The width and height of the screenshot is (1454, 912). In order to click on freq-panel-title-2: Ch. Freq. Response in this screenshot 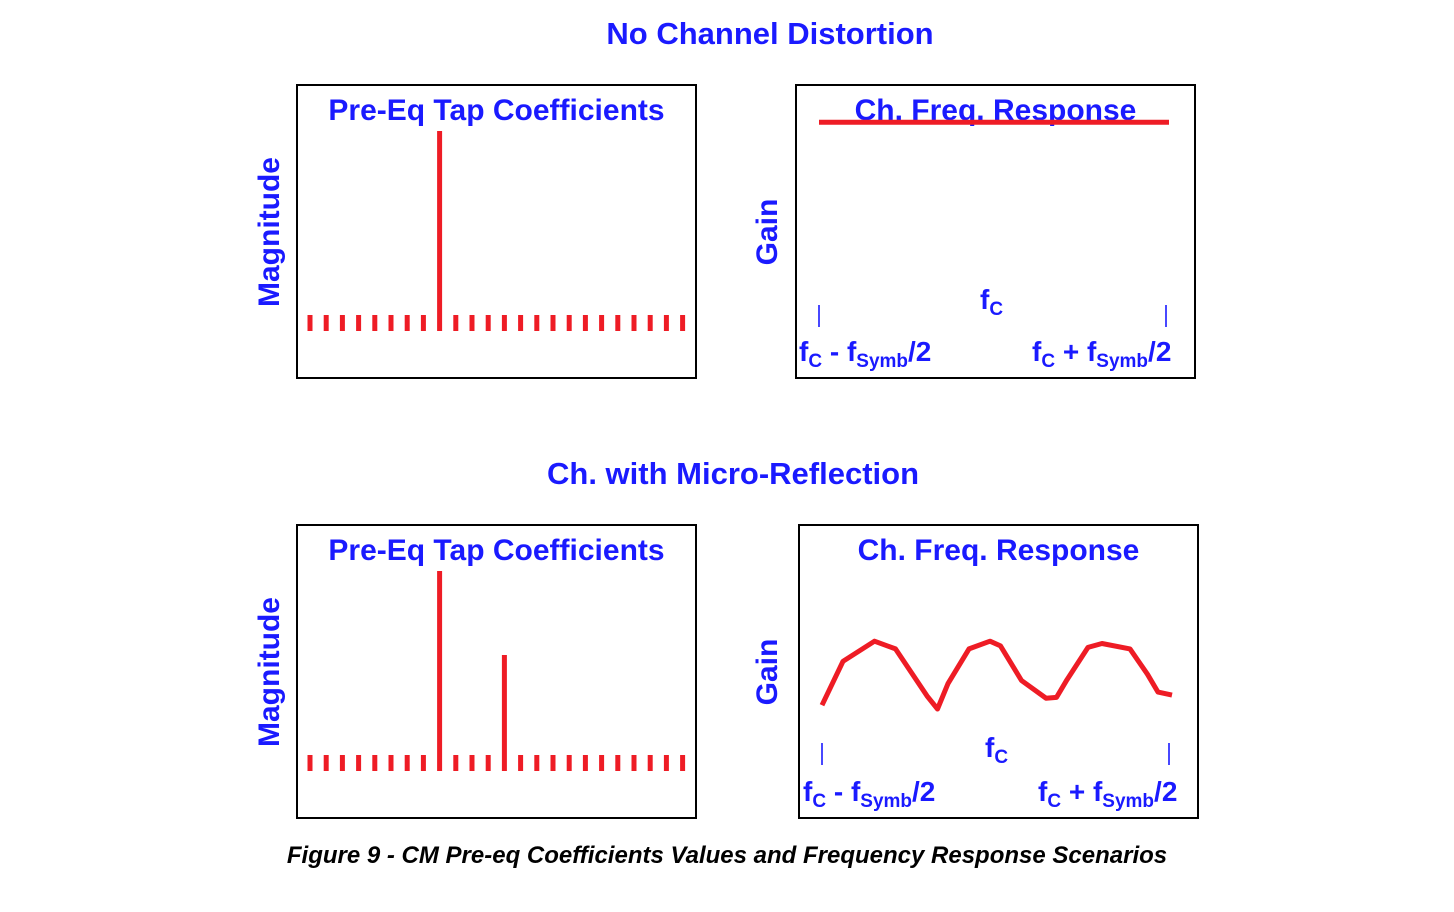, I will do `click(998, 550)`.